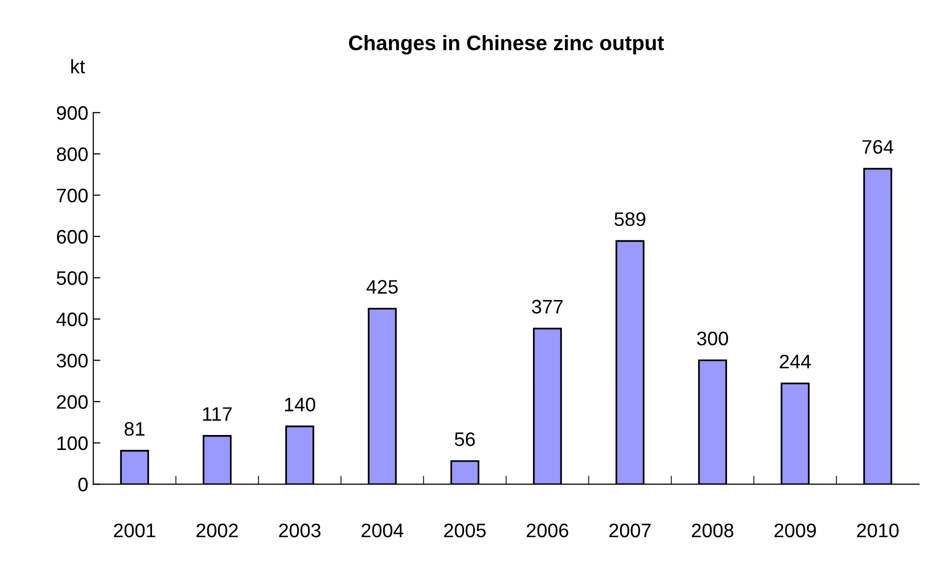 This screenshot has width=933, height=563. What do you see at coordinates (547, 531) in the screenshot?
I see `x-tick-label: 2006` at bounding box center [547, 531].